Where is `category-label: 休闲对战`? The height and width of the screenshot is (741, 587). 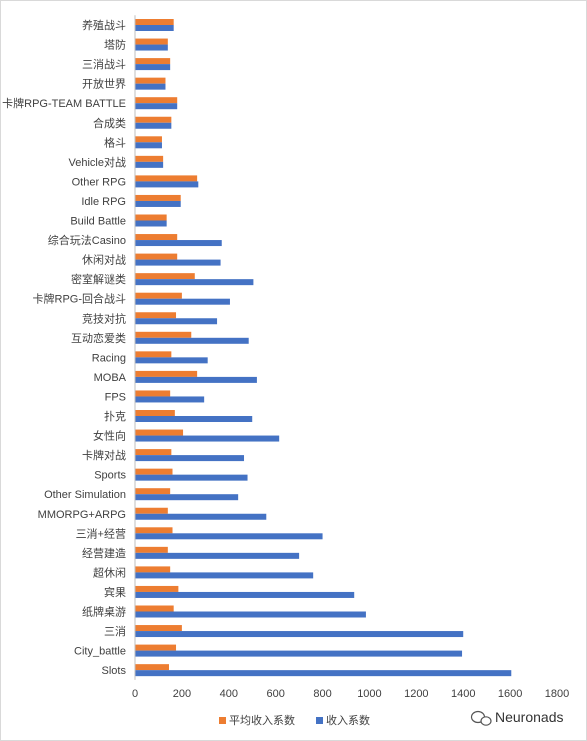
category-label: 休闲对战 is located at coordinates (104, 260).